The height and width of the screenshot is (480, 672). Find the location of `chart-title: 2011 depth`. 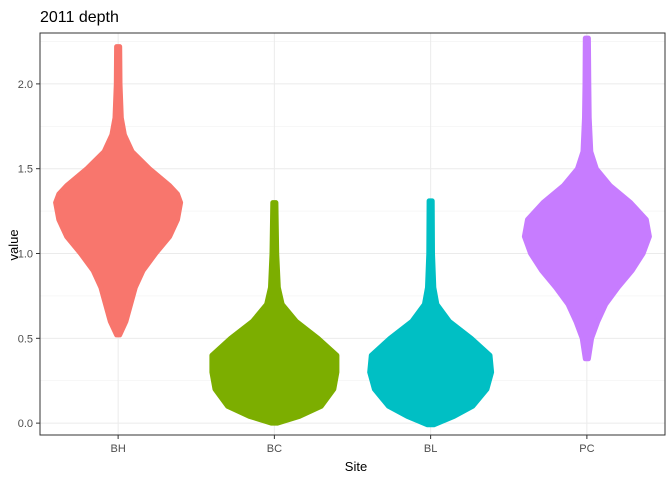

chart-title: 2011 depth is located at coordinates (79, 17).